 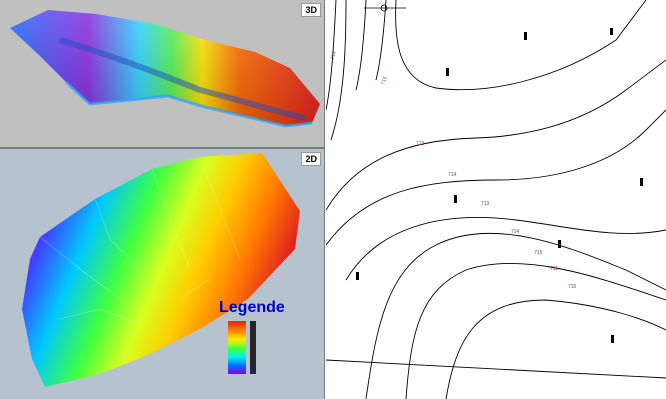 I want to click on contour-label: 716, so click(x=333, y=55).